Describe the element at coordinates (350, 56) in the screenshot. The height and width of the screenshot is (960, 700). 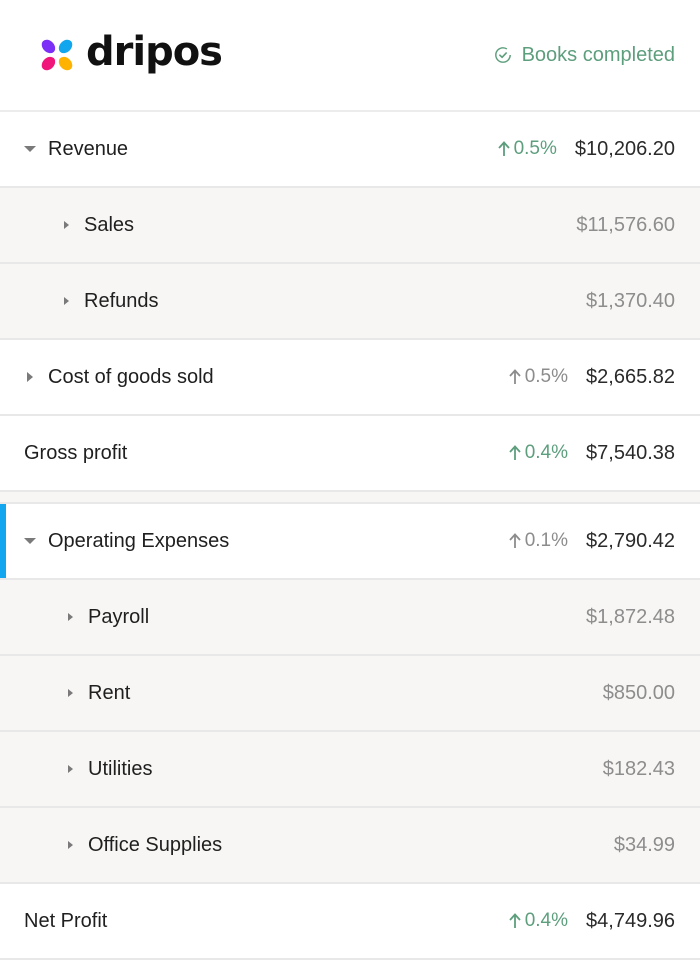
I see `app-header: dripos Books completed` at that location.